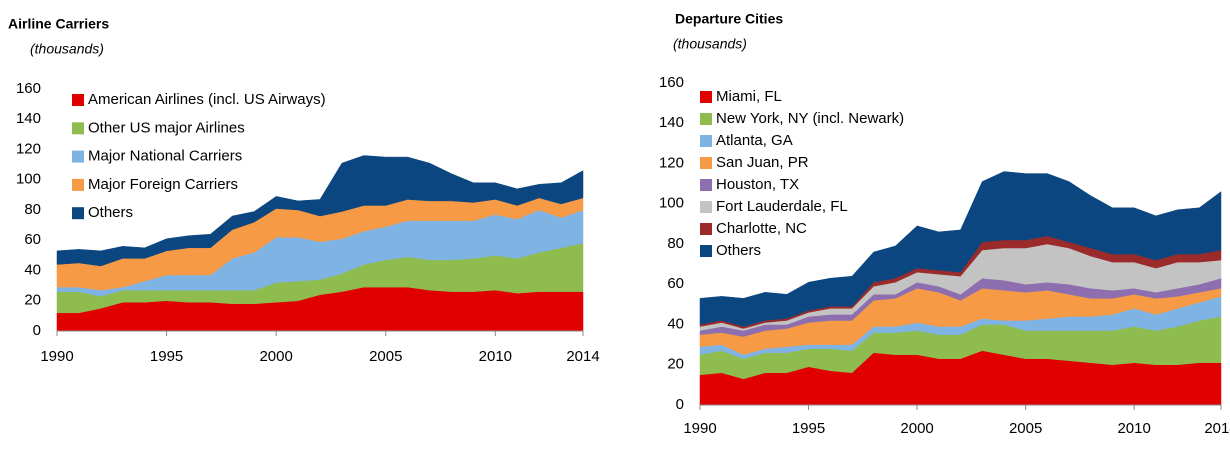 Image resolution: width=1230 pixels, height=453 pixels. What do you see at coordinates (166, 127) in the screenshot?
I see `legend-label: Other US major Airlines` at bounding box center [166, 127].